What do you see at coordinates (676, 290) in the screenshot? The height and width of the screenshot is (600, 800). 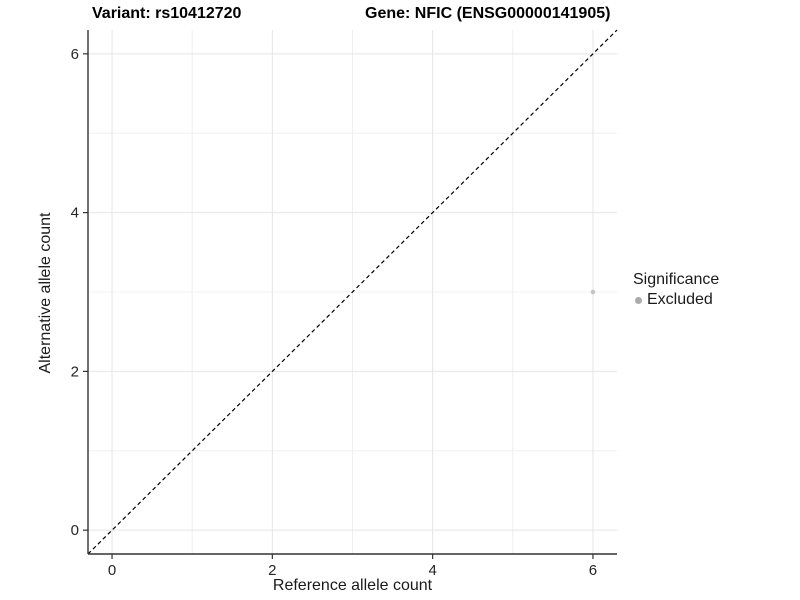 I see `legend: Significance Excluded` at bounding box center [676, 290].